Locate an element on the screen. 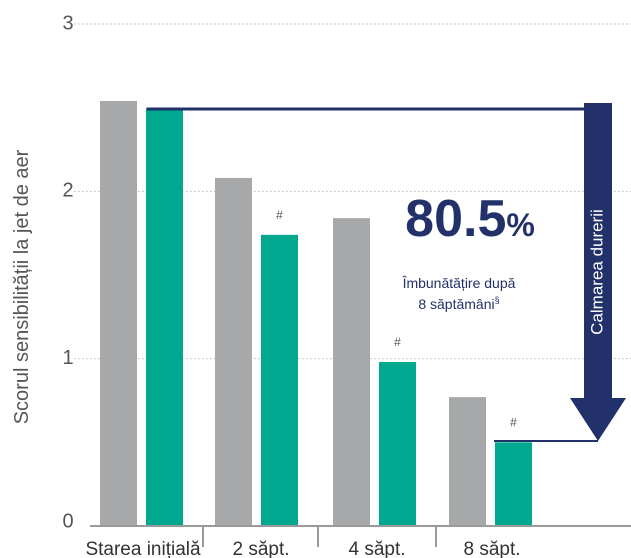  category-labels: Starea inițială 2 săpt. 4 săpt. 8 săpt. is located at coordinates (302, 548).